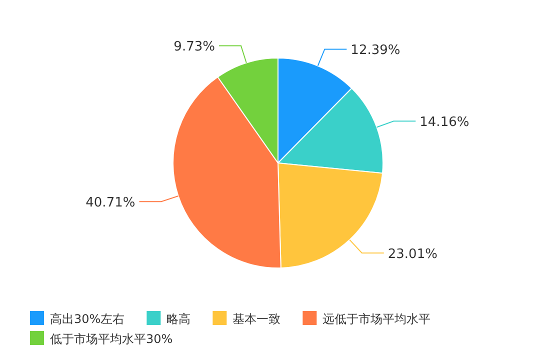  I want to click on legend-label: 基本一致, so click(256, 319).